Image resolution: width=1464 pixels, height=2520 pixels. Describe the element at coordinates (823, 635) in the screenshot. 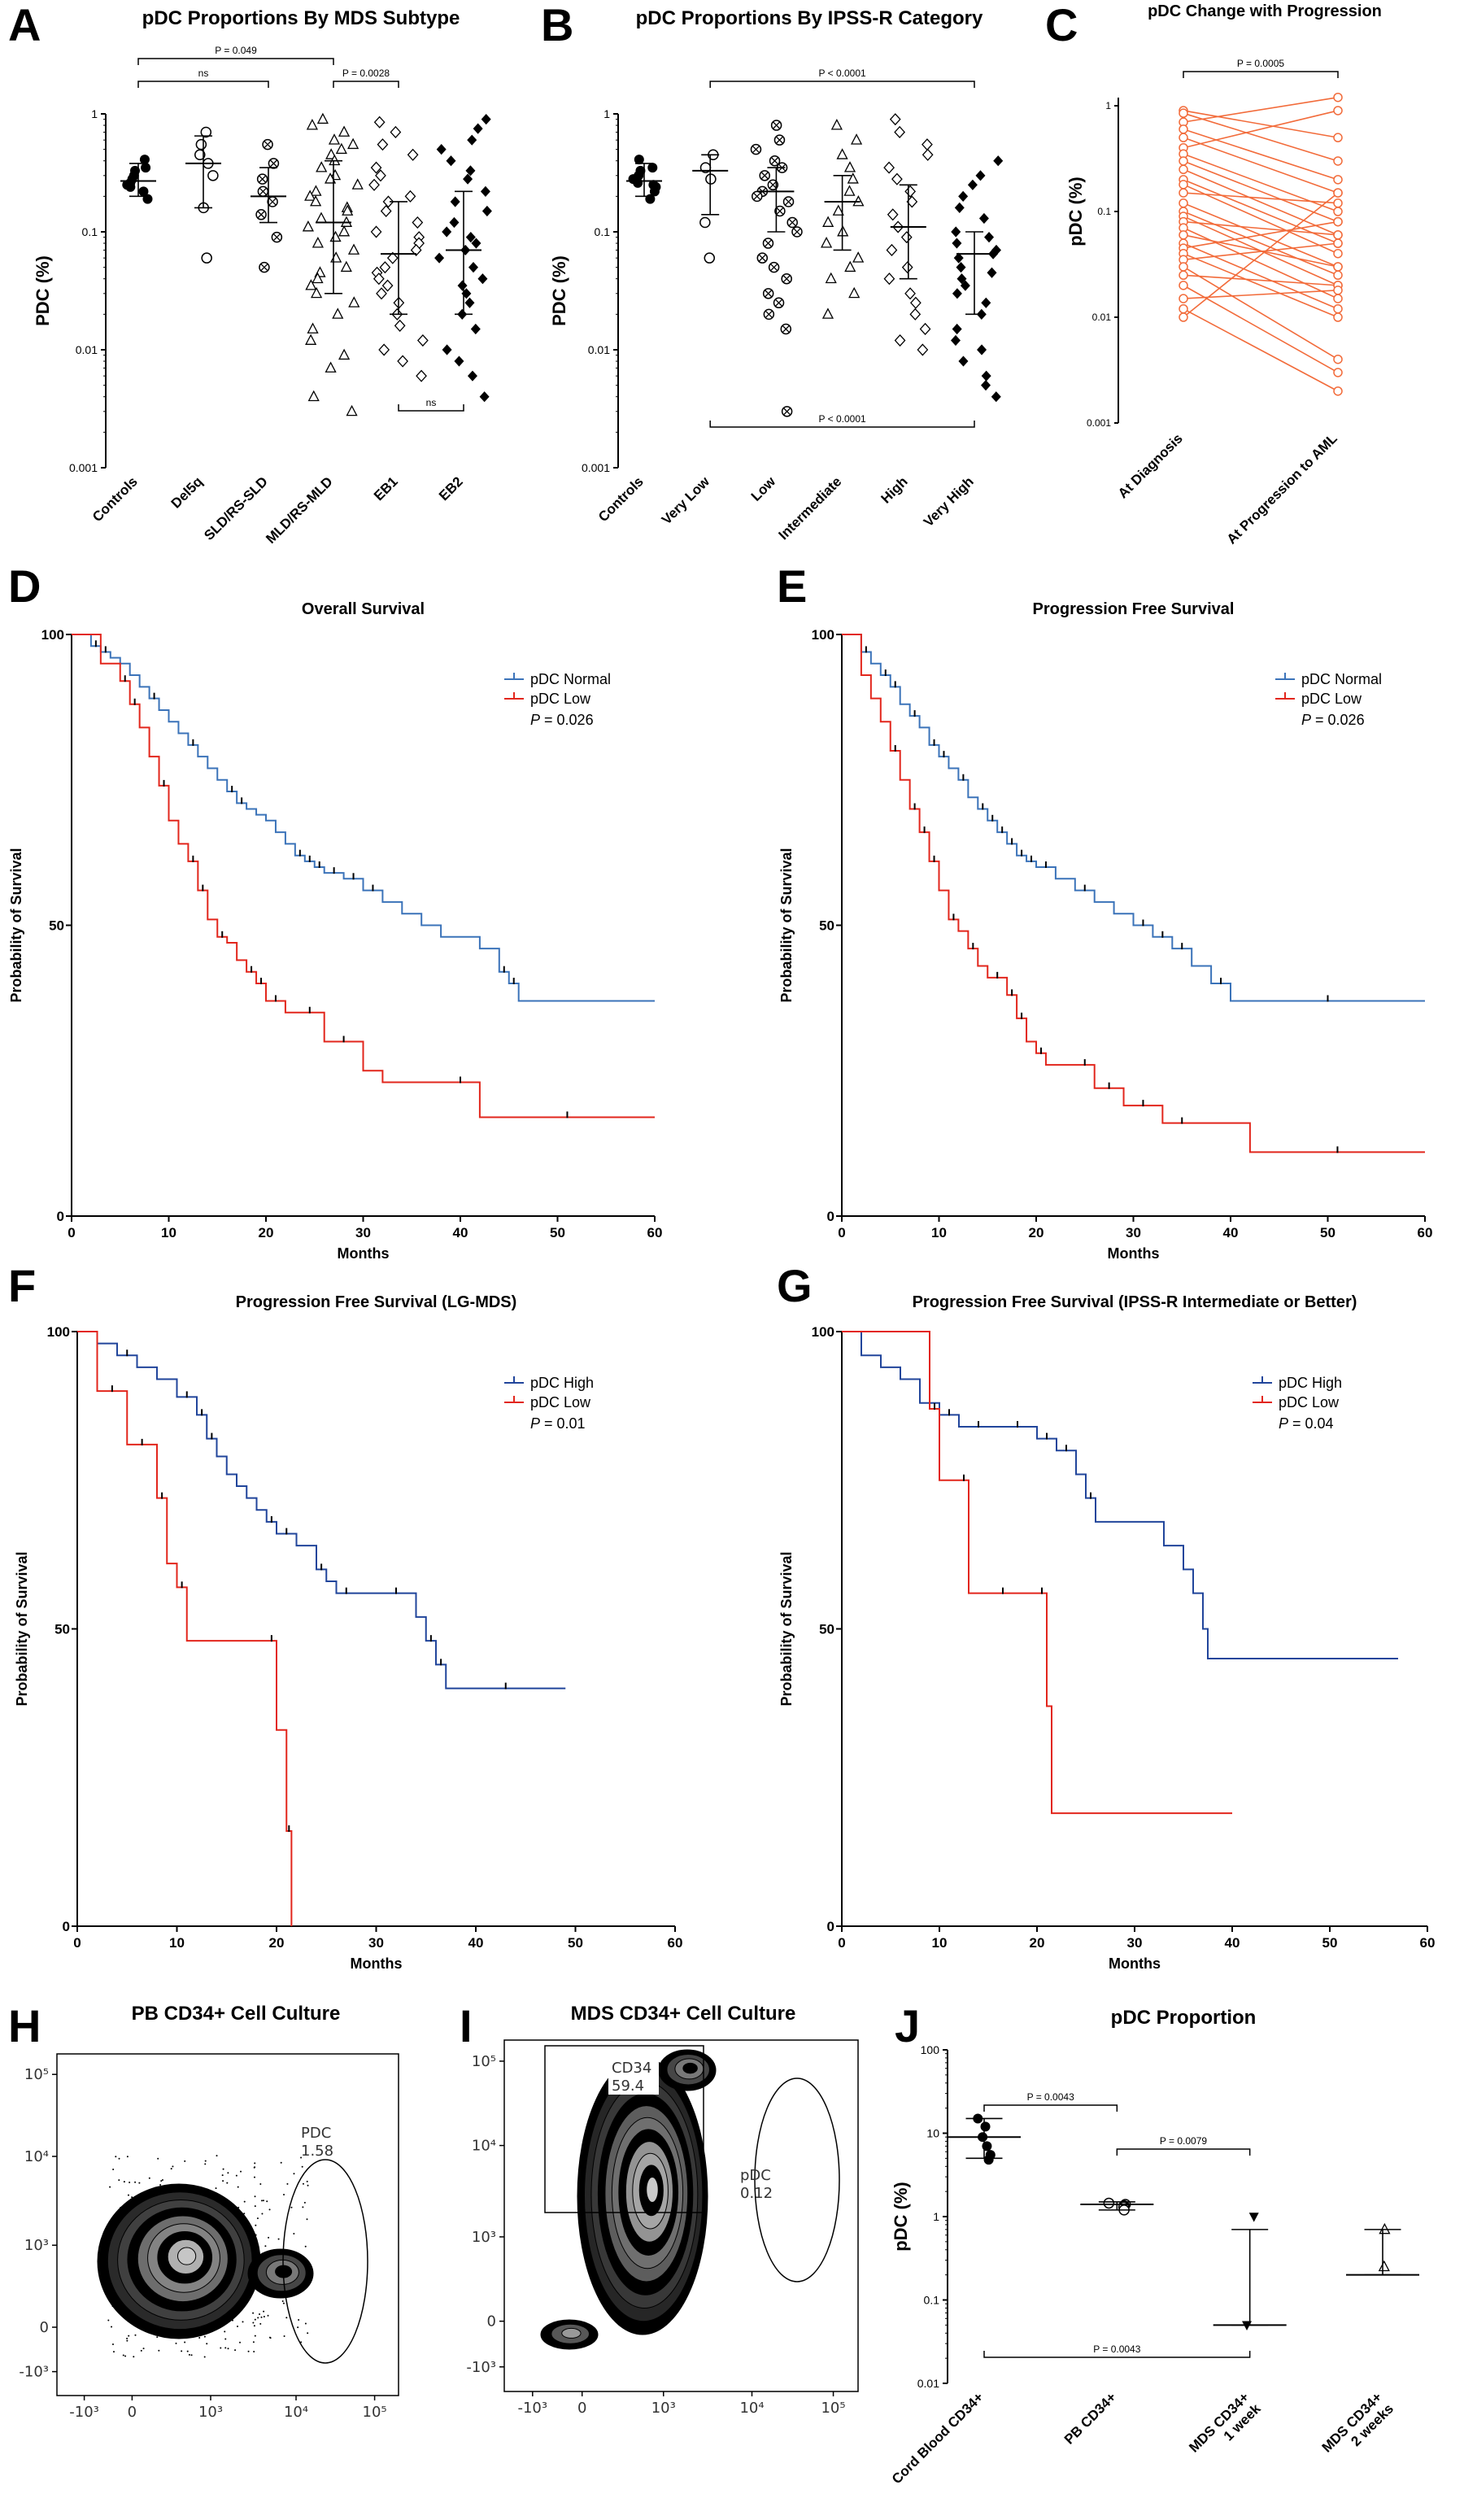

I see `y-tick-label: 100` at that location.